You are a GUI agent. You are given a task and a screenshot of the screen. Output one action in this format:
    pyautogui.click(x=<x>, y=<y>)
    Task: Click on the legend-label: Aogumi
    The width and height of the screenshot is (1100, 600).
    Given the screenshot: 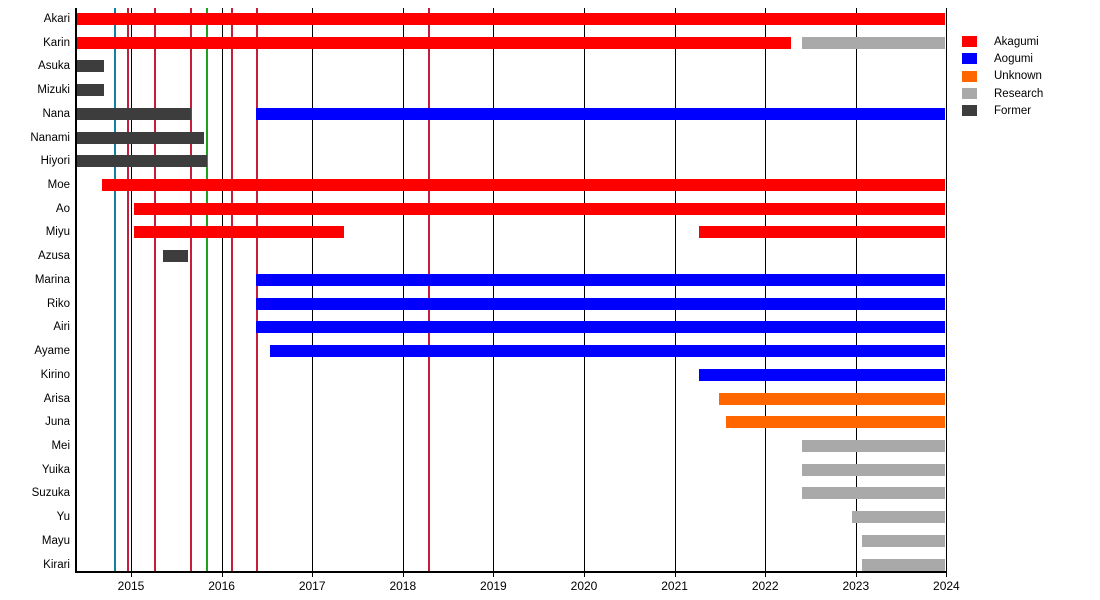 What is the action you would take?
    pyautogui.click(x=1013, y=58)
    